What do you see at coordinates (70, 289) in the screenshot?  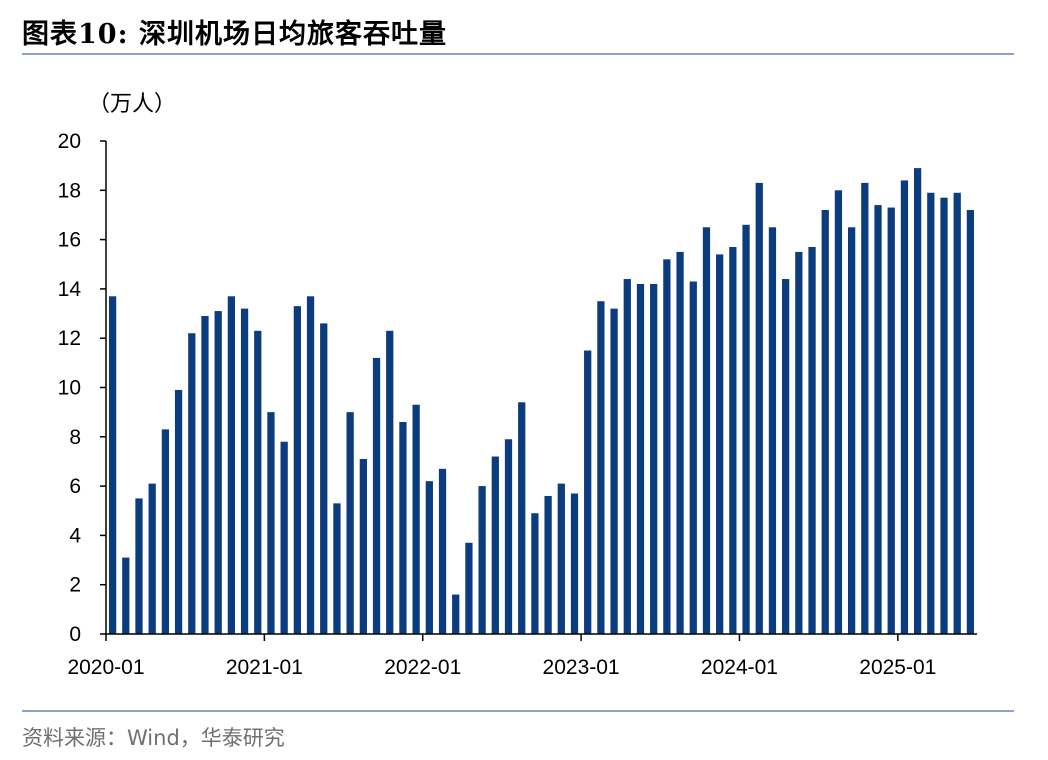 I see `y-tick-label: 14` at bounding box center [70, 289].